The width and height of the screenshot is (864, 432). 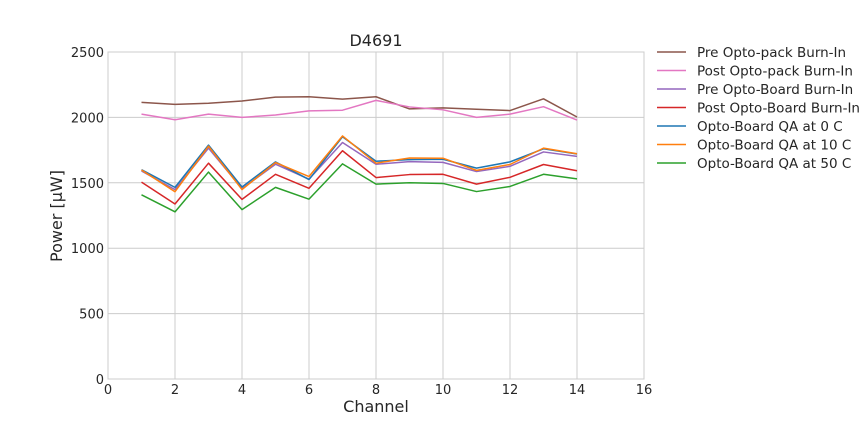 I want to click on chart-title: D4691, so click(x=375, y=40).